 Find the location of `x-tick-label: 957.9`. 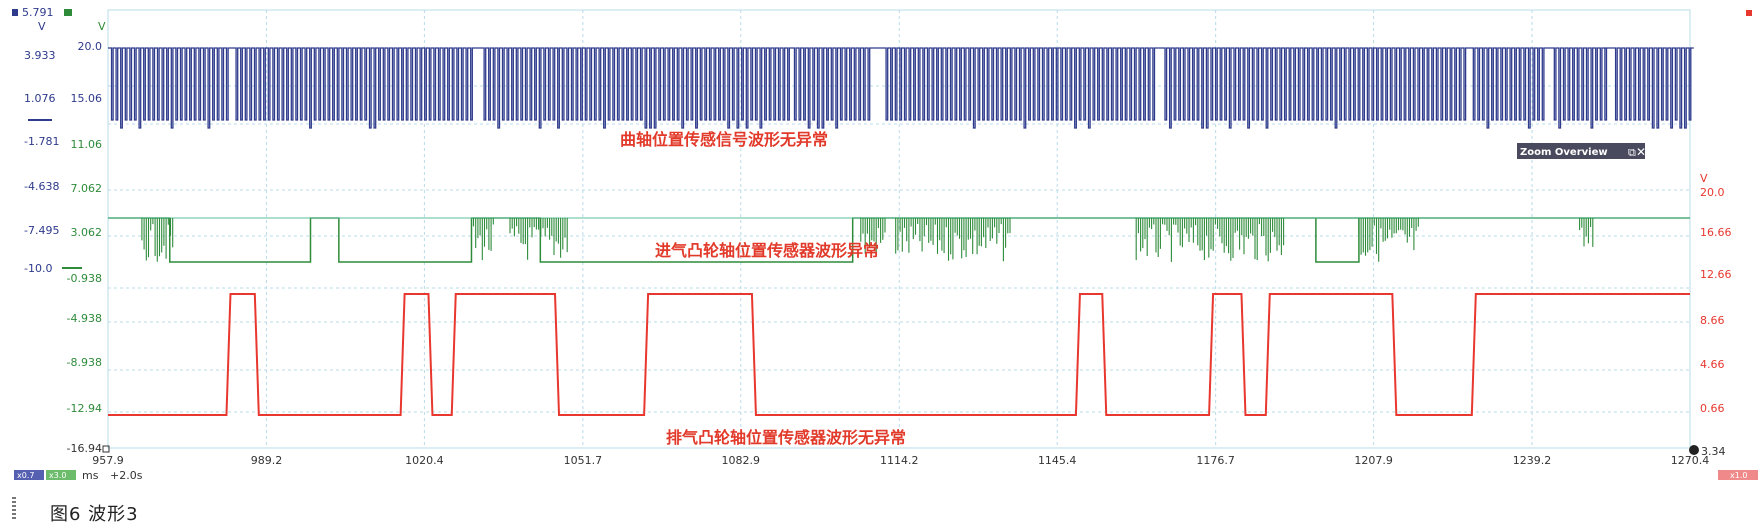

x-tick-label: 957.9 is located at coordinates (108, 460).